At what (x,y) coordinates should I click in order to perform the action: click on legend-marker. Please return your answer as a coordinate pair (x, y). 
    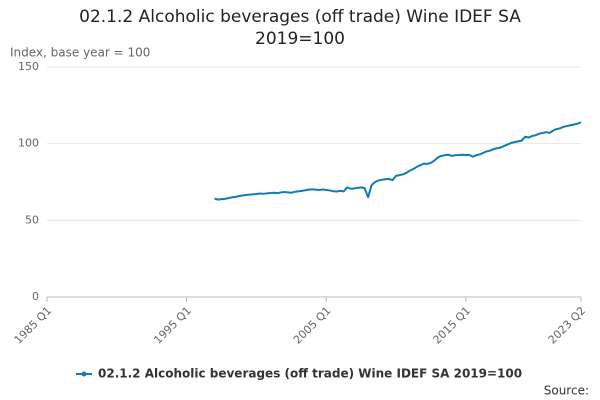
    Looking at the image, I should click on (84, 374).